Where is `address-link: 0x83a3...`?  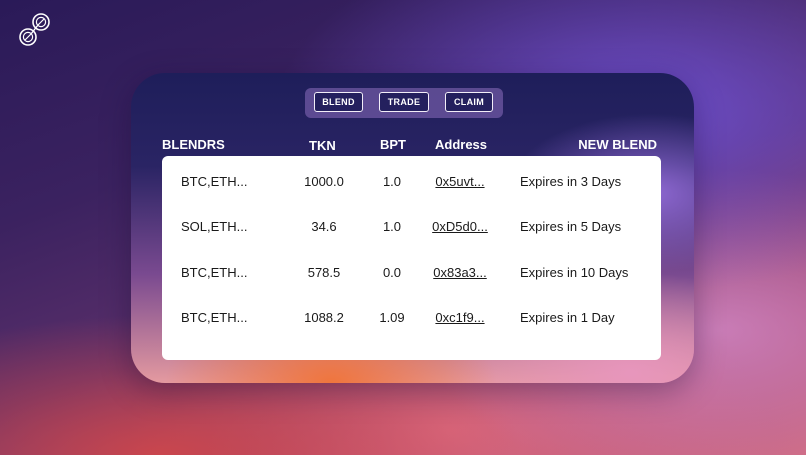
address-link: 0x83a3... is located at coordinates (460, 272).